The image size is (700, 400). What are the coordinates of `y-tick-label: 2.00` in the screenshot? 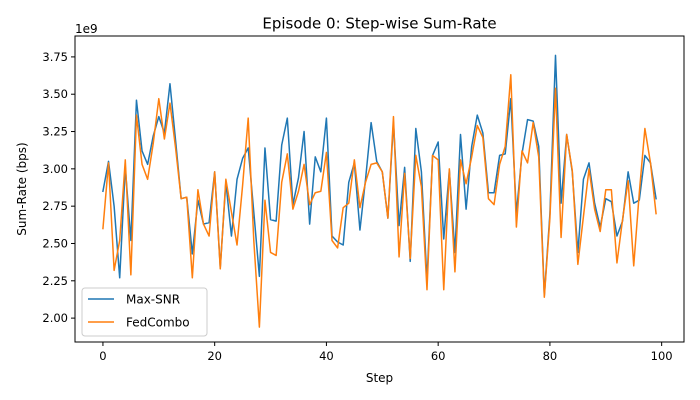 It's located at (55, 318).